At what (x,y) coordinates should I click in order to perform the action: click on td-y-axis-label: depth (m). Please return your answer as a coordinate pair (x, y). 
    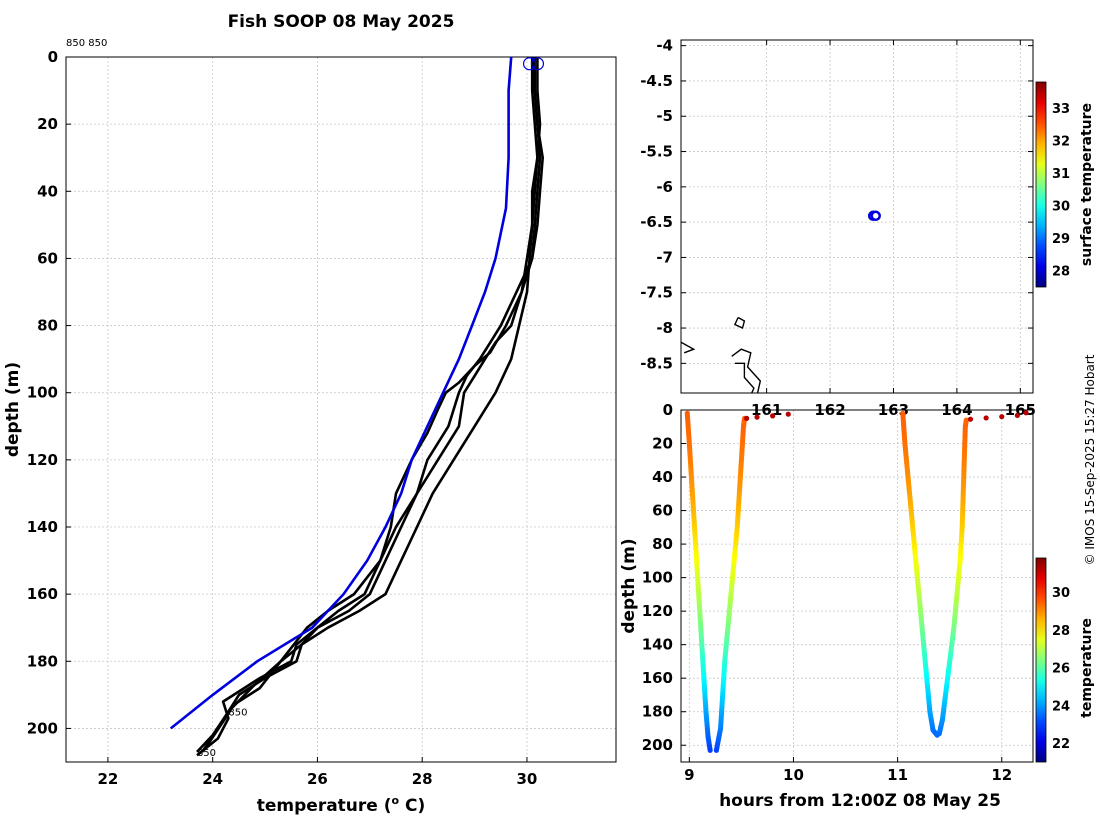
    Looking at the image, I should click on (629, 585).